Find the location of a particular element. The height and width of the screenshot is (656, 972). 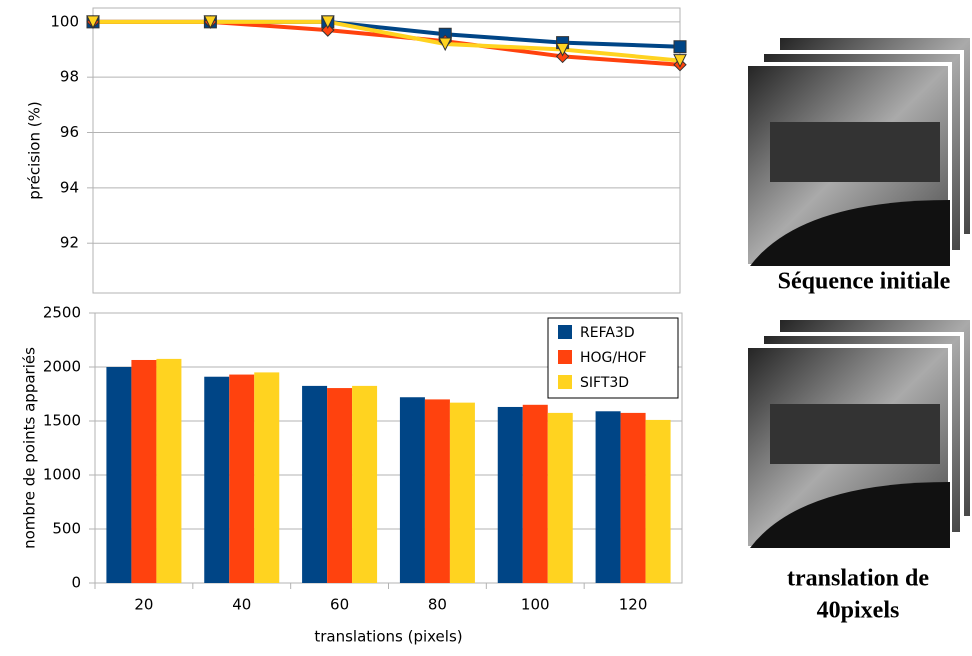

caption: 40pixels is located at coordinates (858, 611).